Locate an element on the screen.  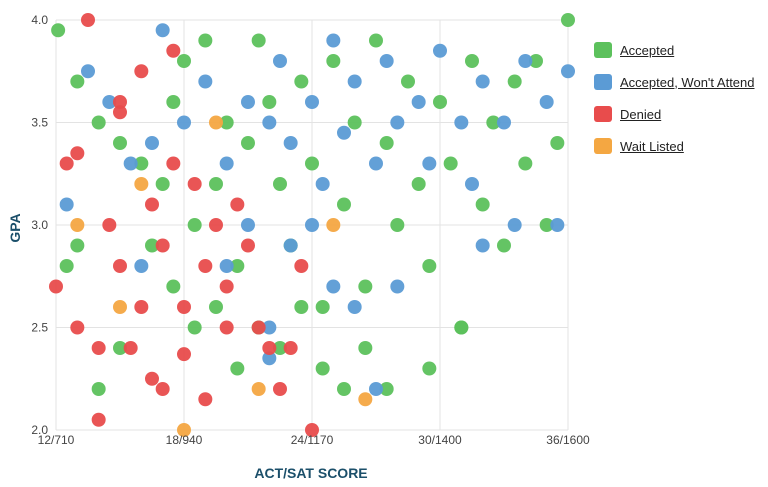
y-tick-labels: 2.0 2.5 3.0 3.5 4.0 is located at coordinates (39, 225).